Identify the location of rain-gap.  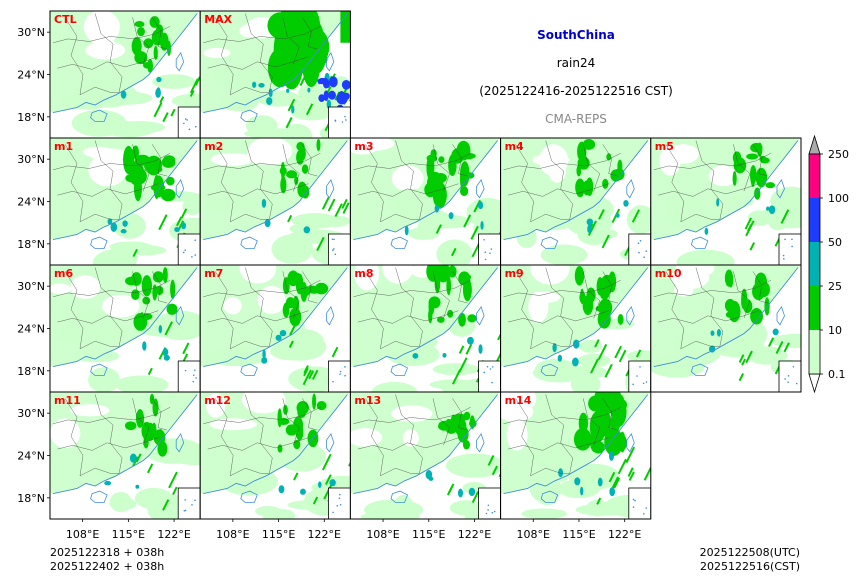
(85, 287).